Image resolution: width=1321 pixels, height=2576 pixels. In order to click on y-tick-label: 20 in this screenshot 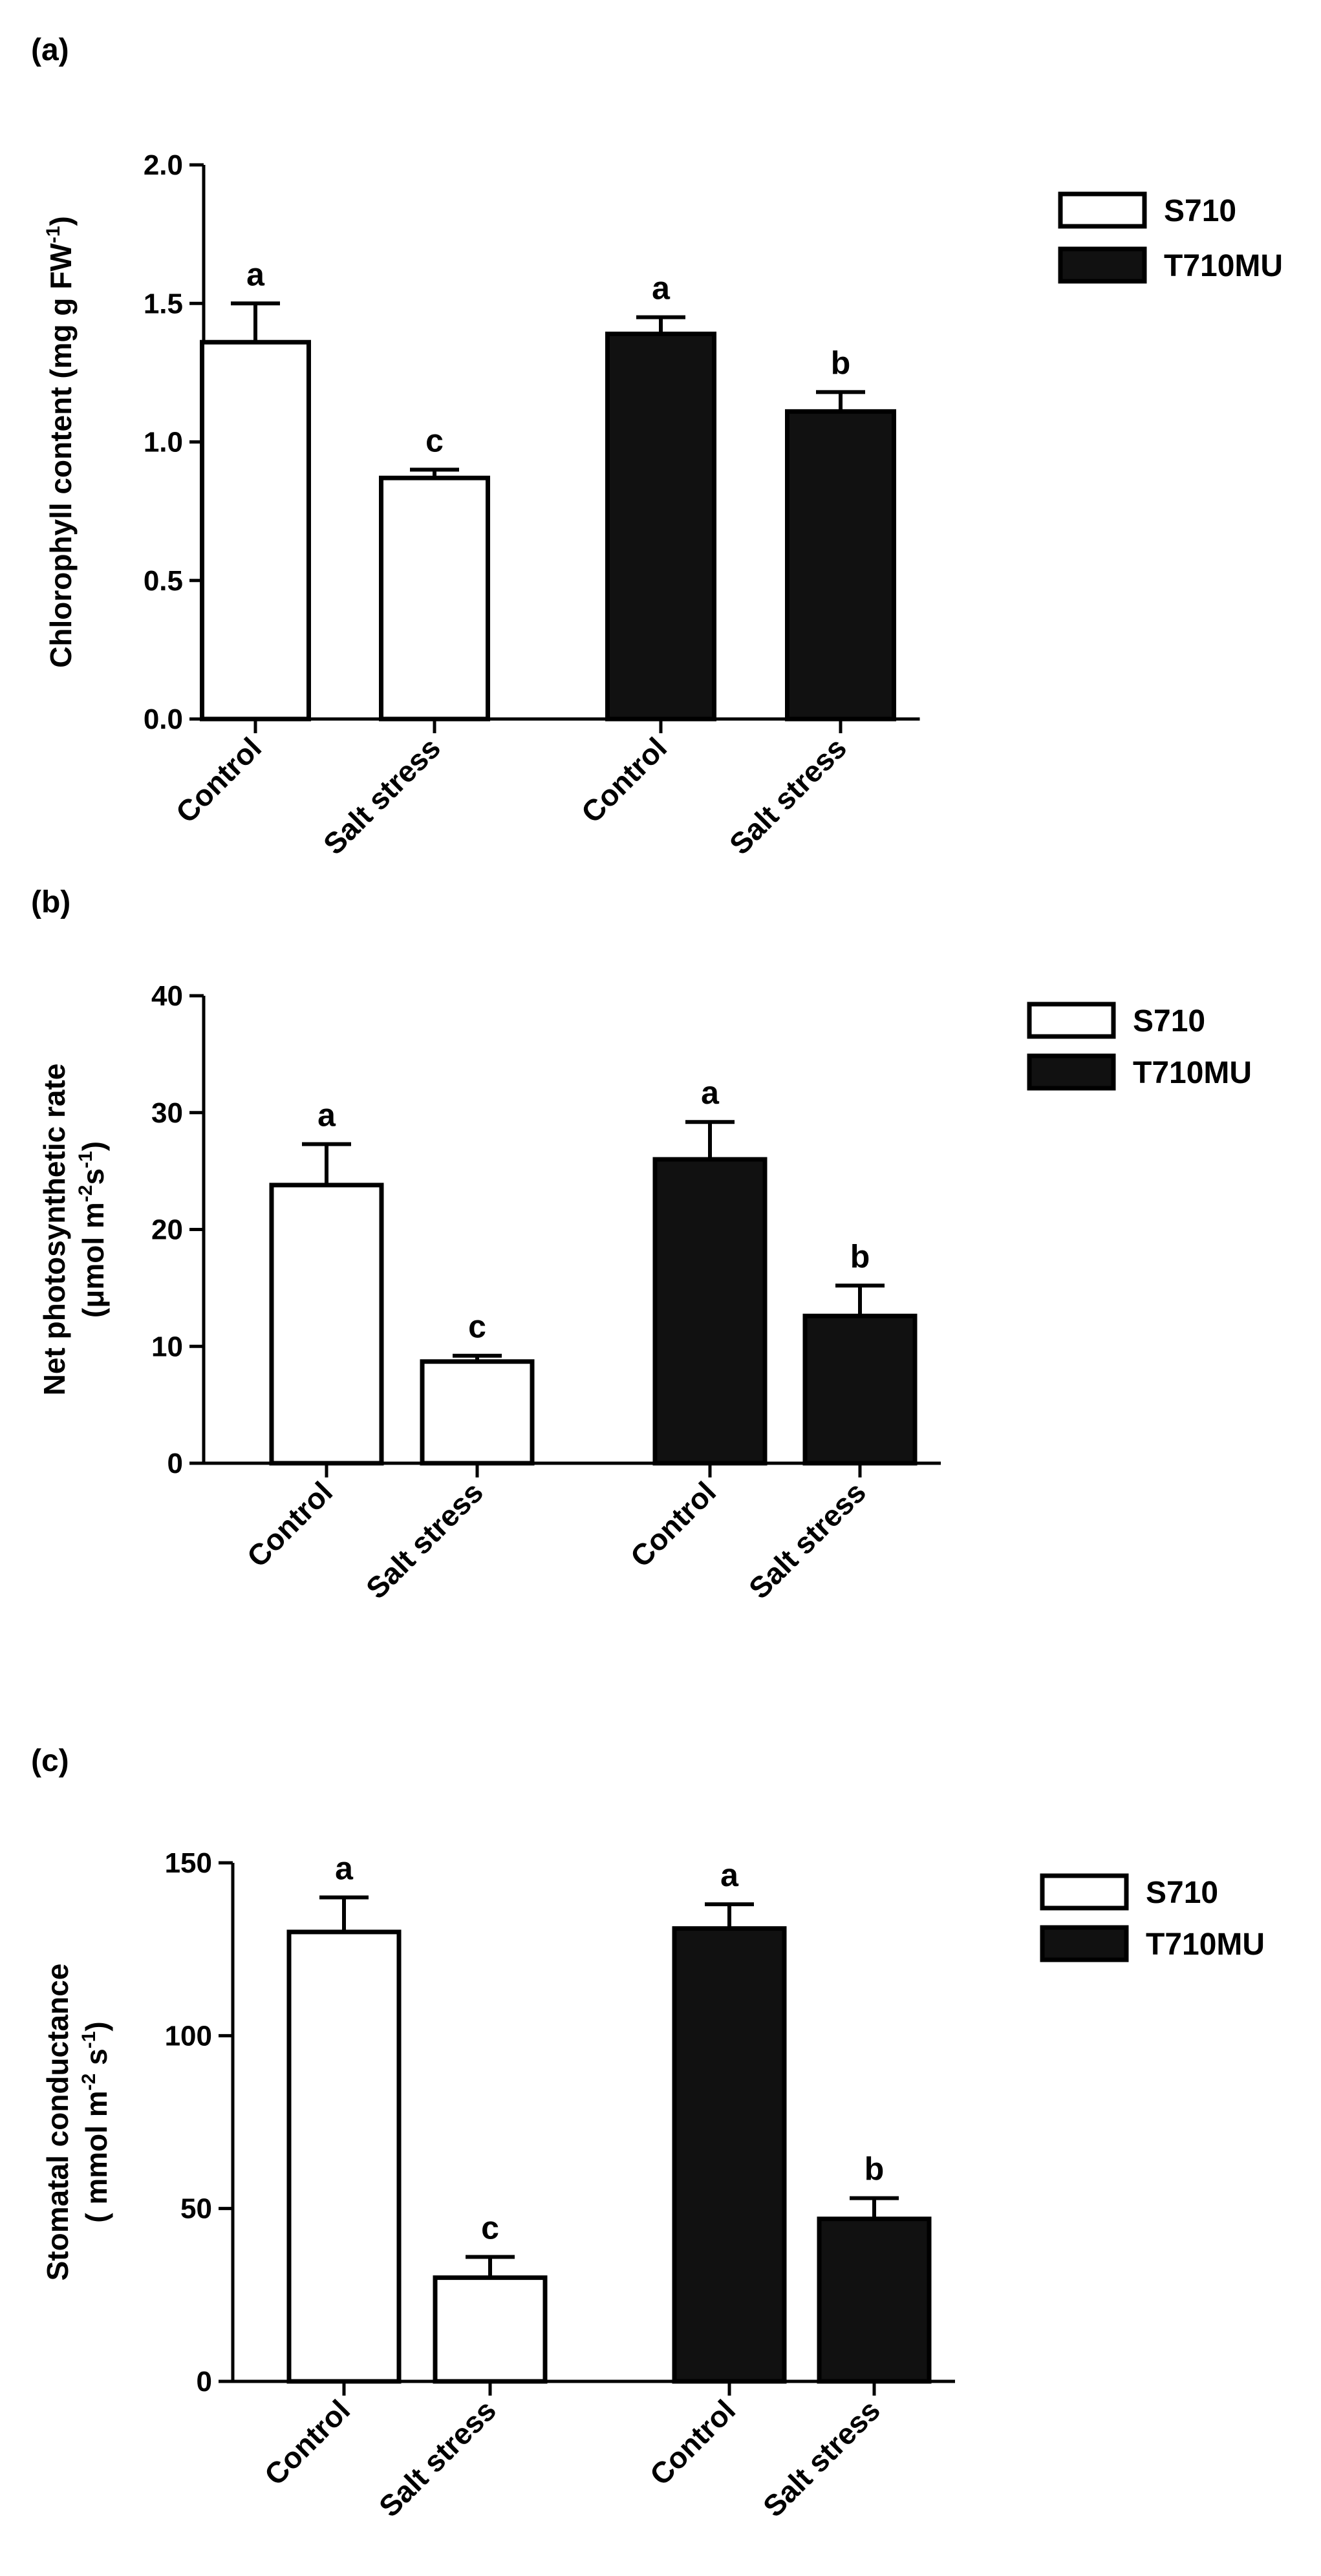, I will do `click(167, 1230)`.